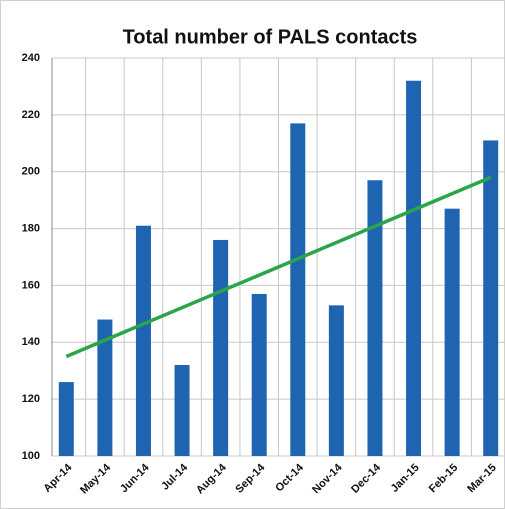 This screenshot has height=509, width=505. I want to click on chart-title: Total number of PALS contacts, so click(270, 37).